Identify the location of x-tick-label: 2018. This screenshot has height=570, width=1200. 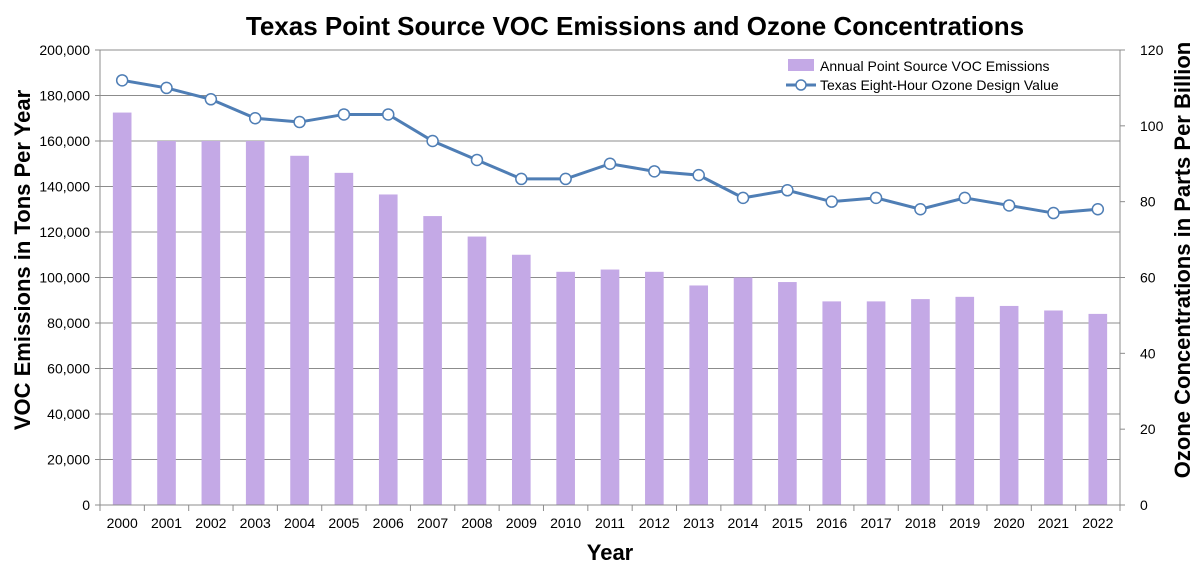
(920, 523).